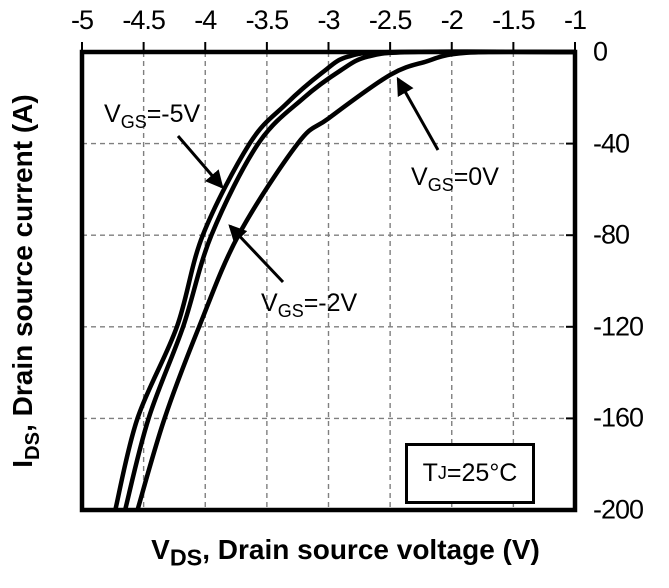  What do you see at coordinates (476, 177) in the screenshot?
I see `label-value: =0V` at bounding box center [476, 177].